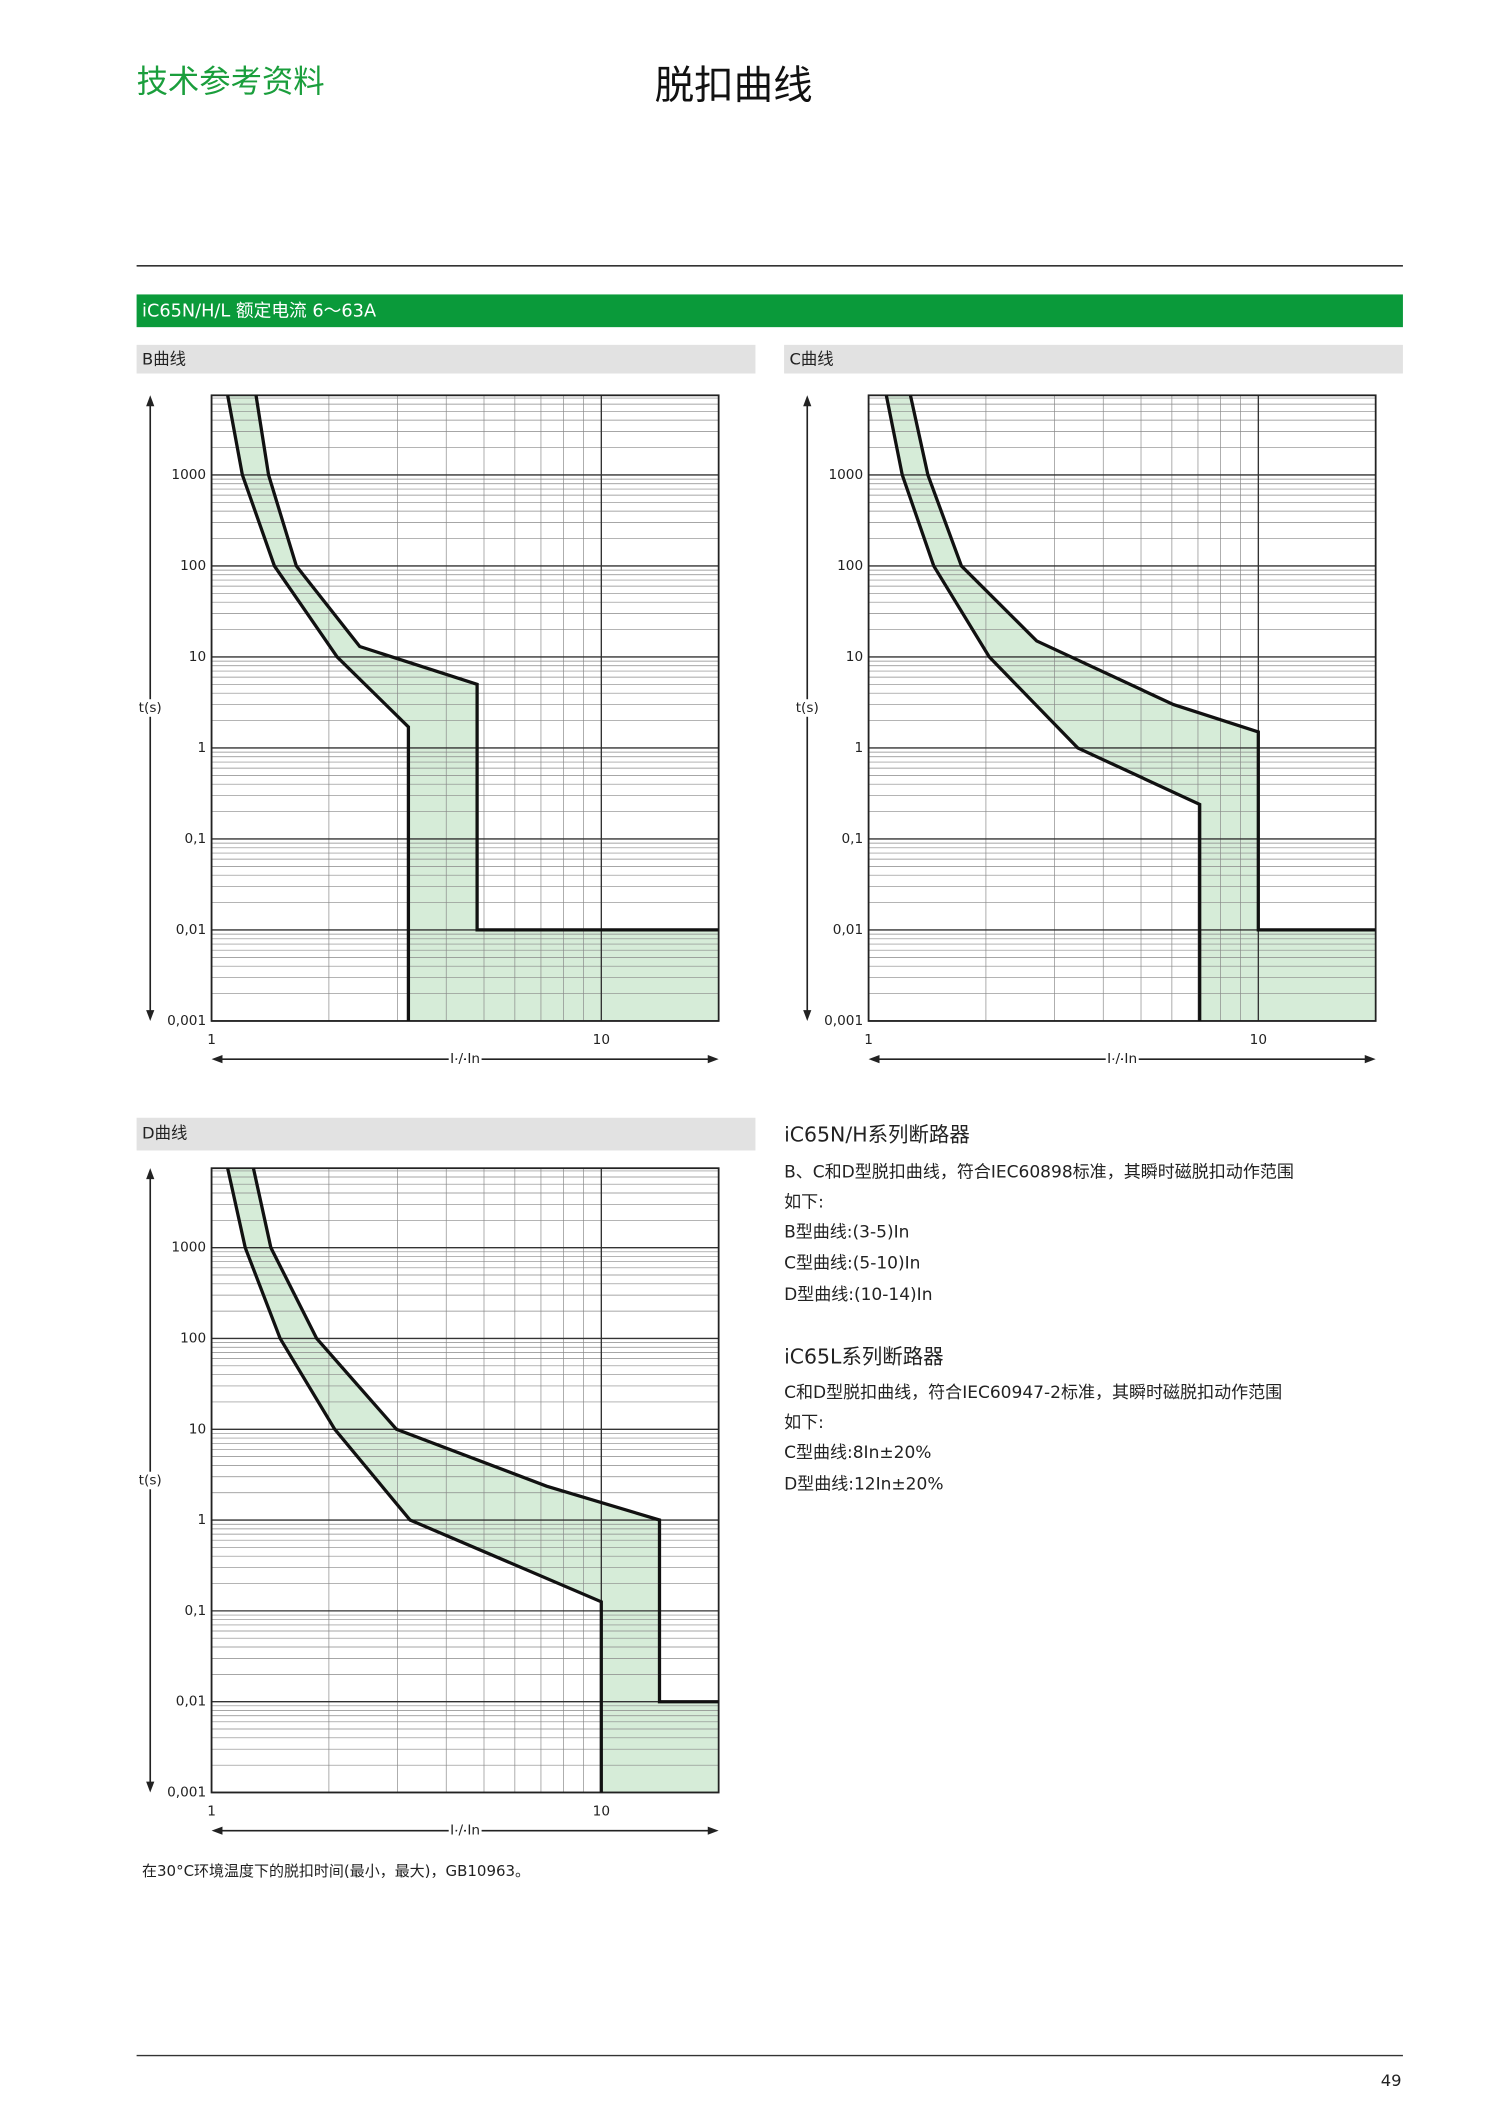 This screenshot has width=1500, height=2121. Describe the element at coordinates (259, 310) in the screenshot. I see `banner: iC65N/H/L 额定电流 6～63A` at that location.